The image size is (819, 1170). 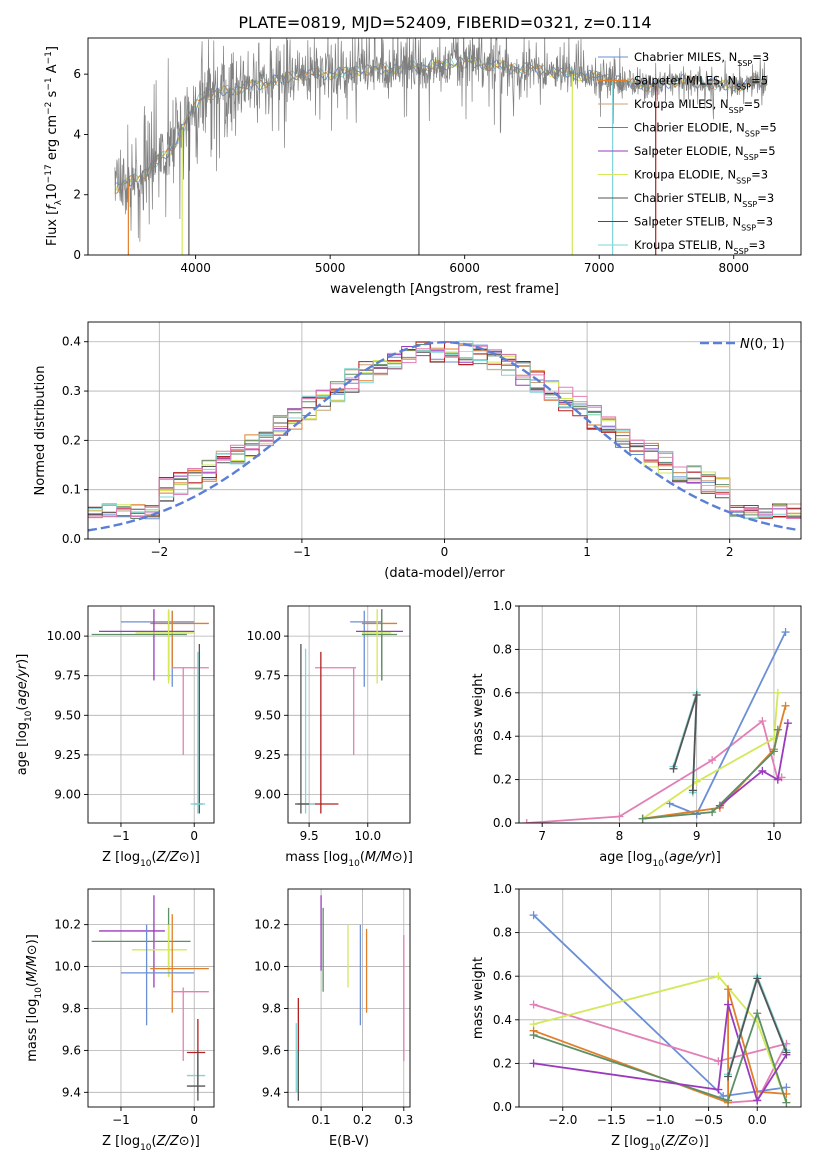 I want to click on y-tick-label: 0.1, so click(x=71, y=490).